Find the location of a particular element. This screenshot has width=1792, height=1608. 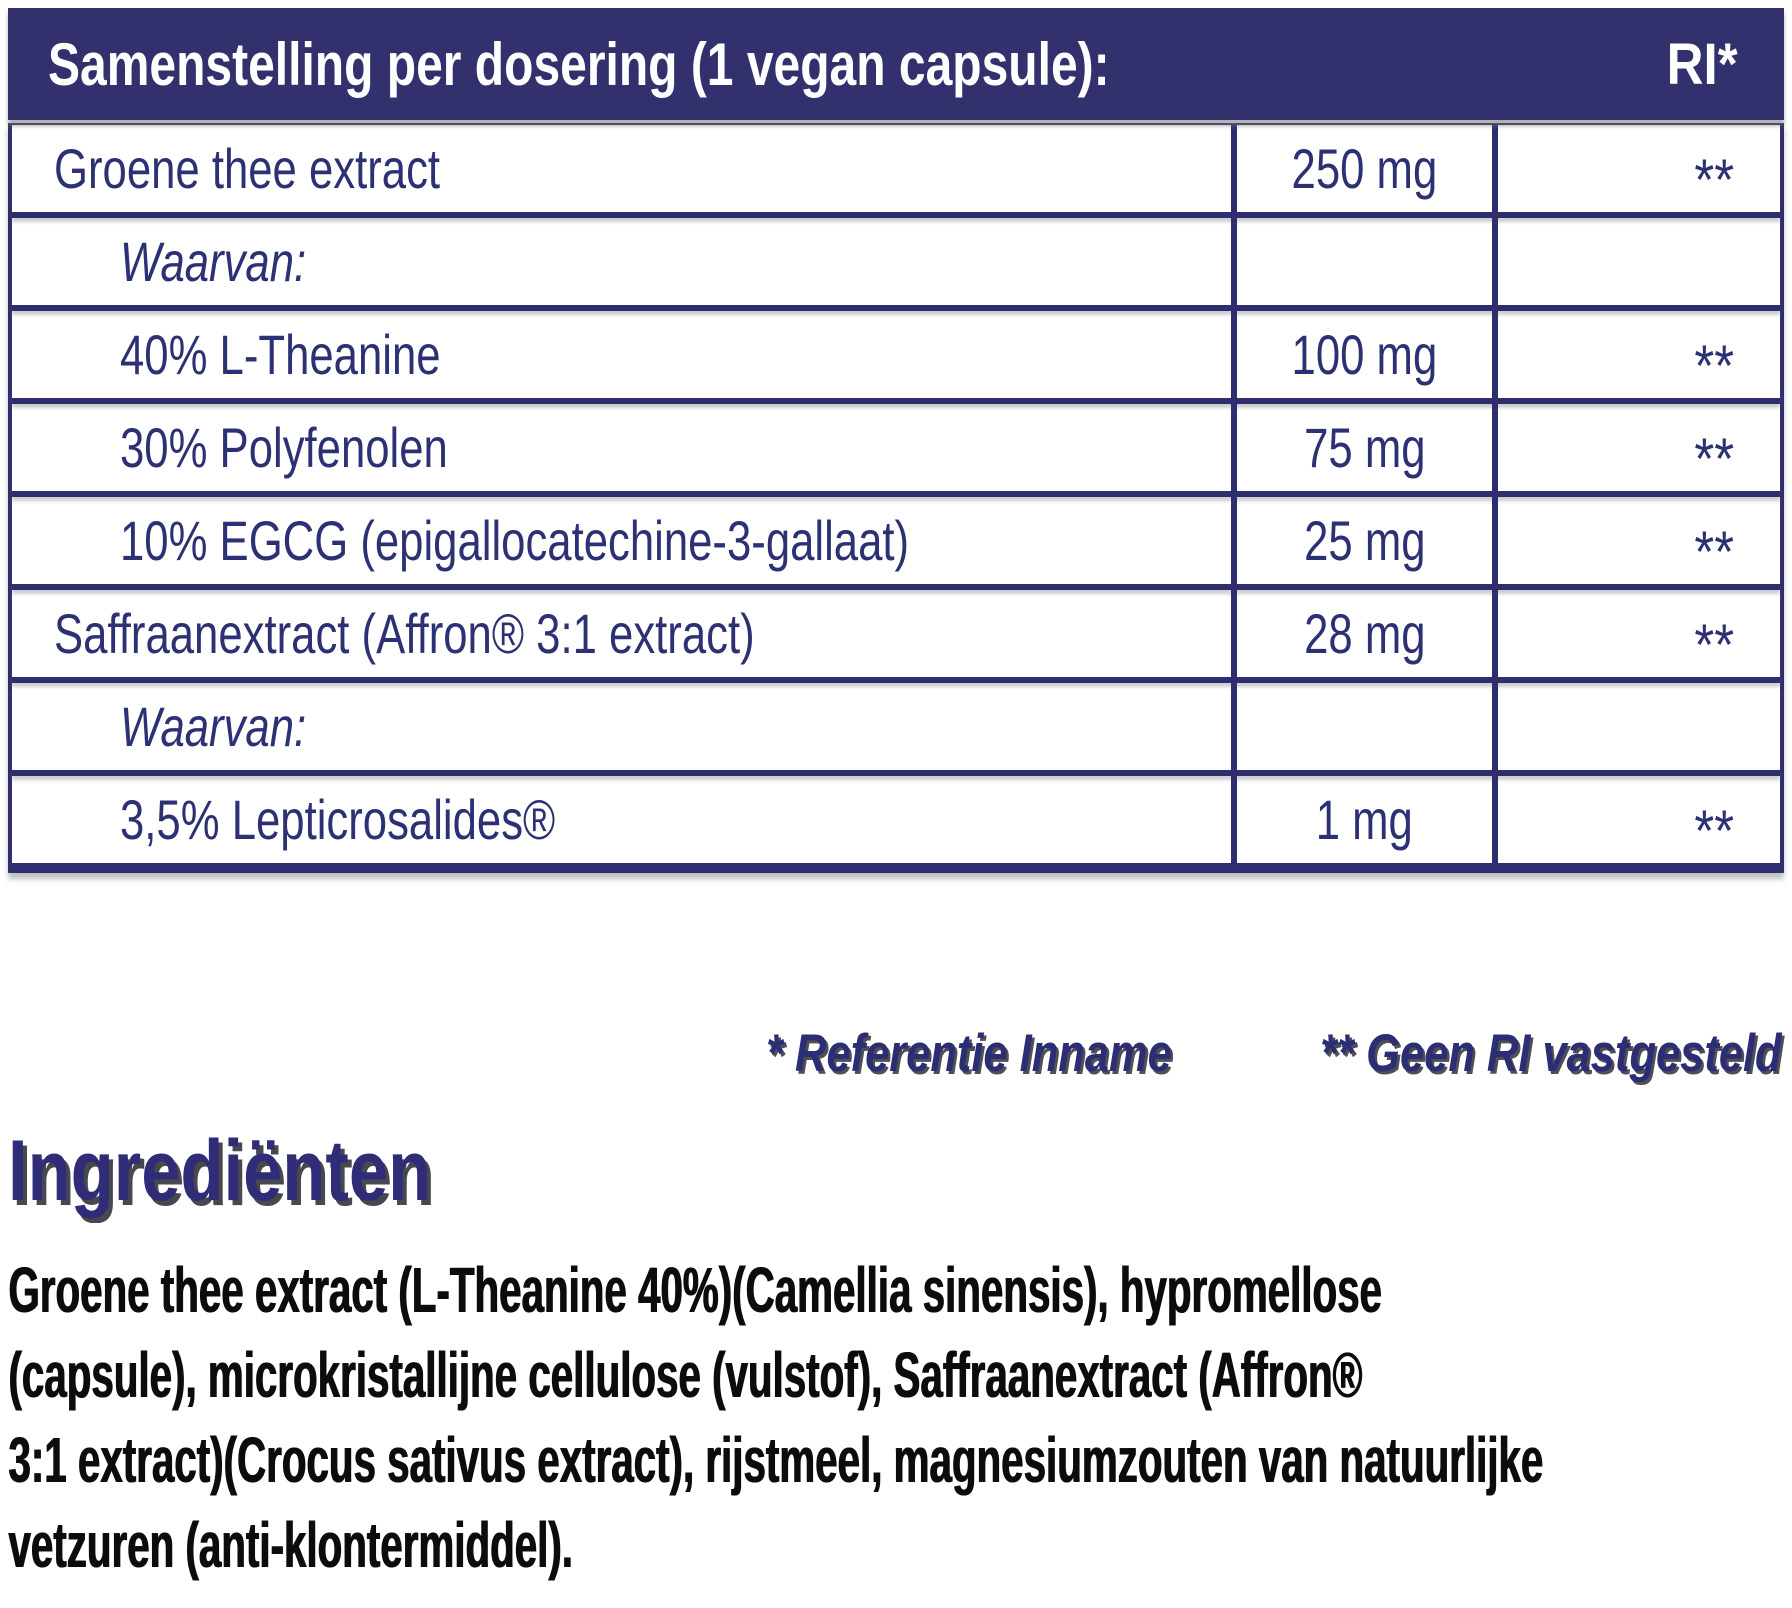

amount-cell: 100 mg is located at coordinates (1364, 354).